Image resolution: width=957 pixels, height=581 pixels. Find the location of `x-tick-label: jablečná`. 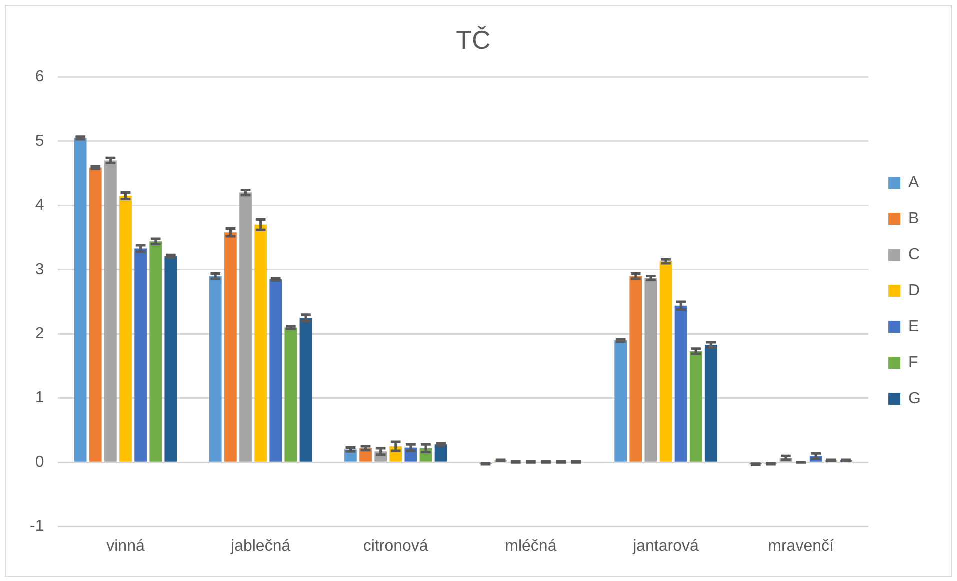

x-tick-label: jablečná is located at coordinates (260, 546).